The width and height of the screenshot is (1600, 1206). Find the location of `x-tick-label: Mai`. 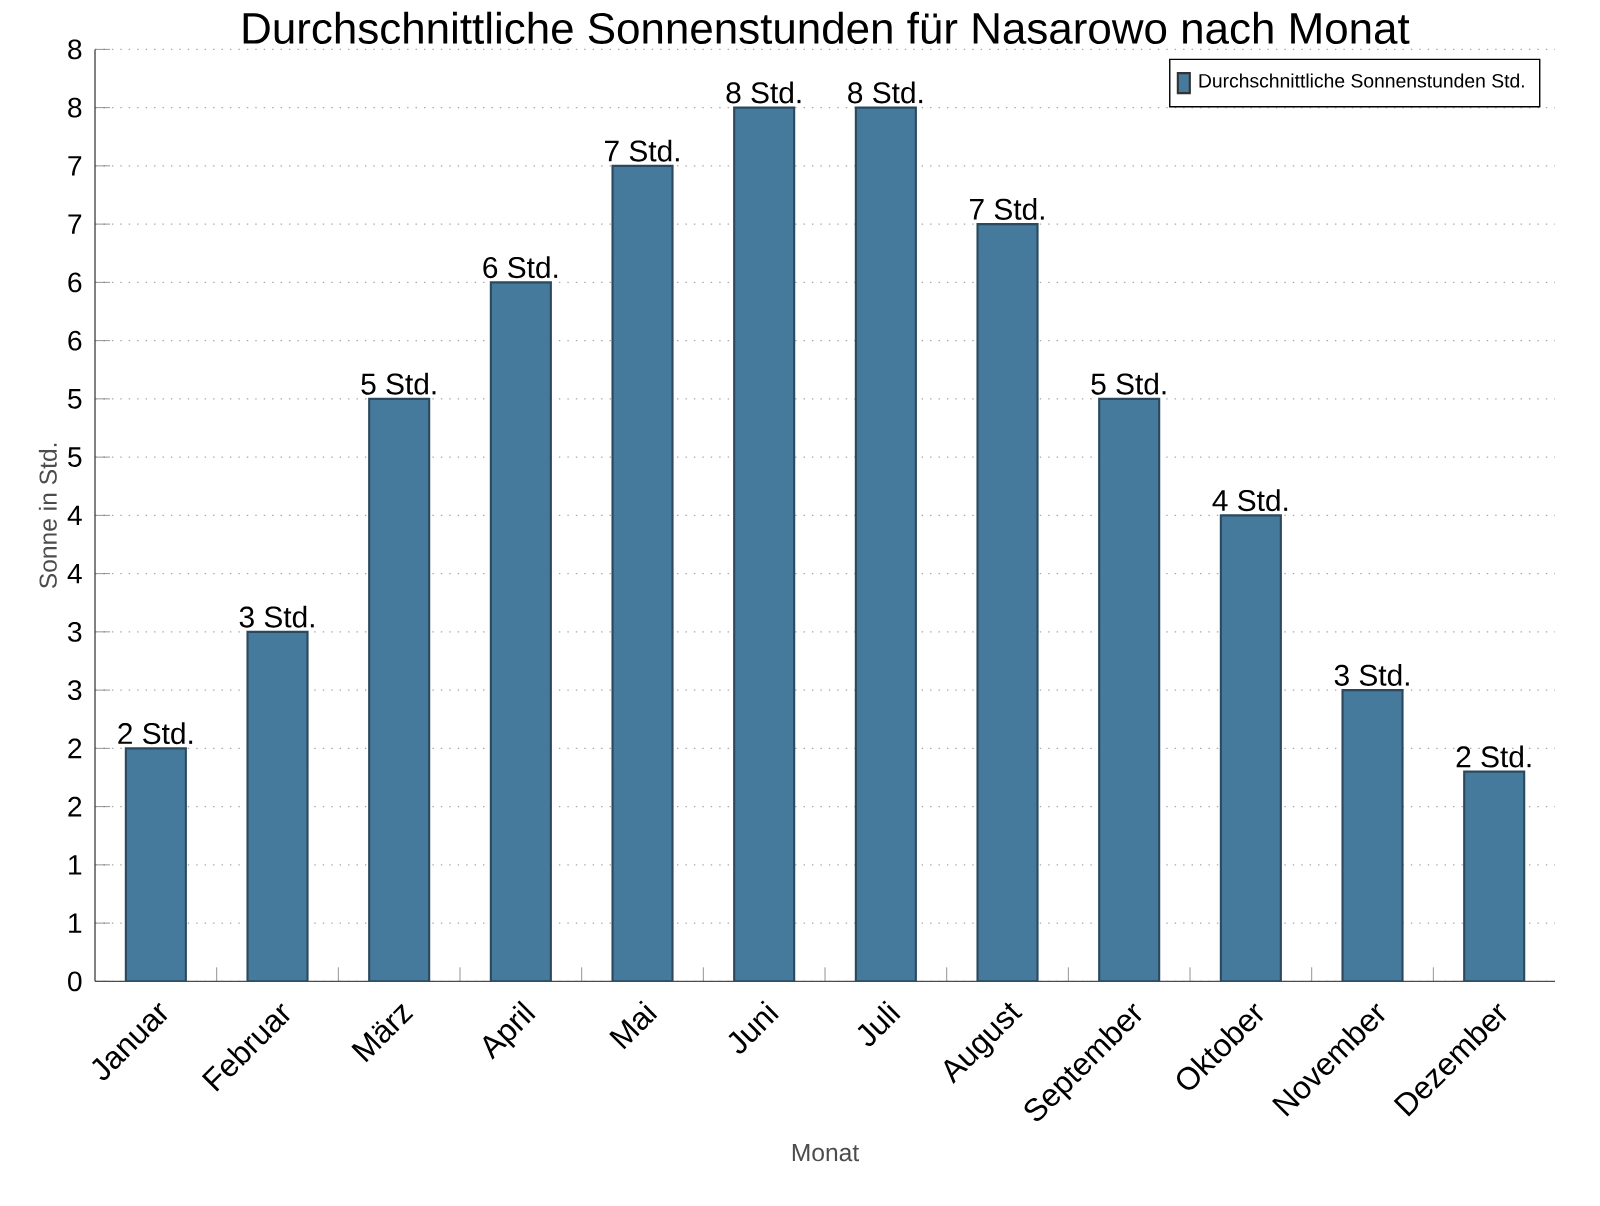

x-tick-label: Mai is located at coordinates (633, 1025).